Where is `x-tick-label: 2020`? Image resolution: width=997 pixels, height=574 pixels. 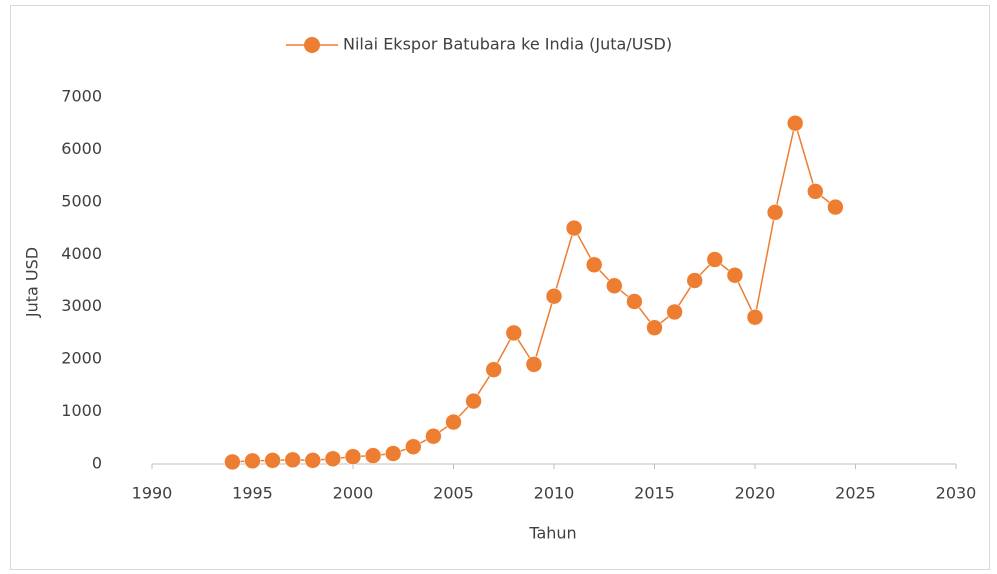 x-tick-label: 2020 is located at coordinates (755, 493).